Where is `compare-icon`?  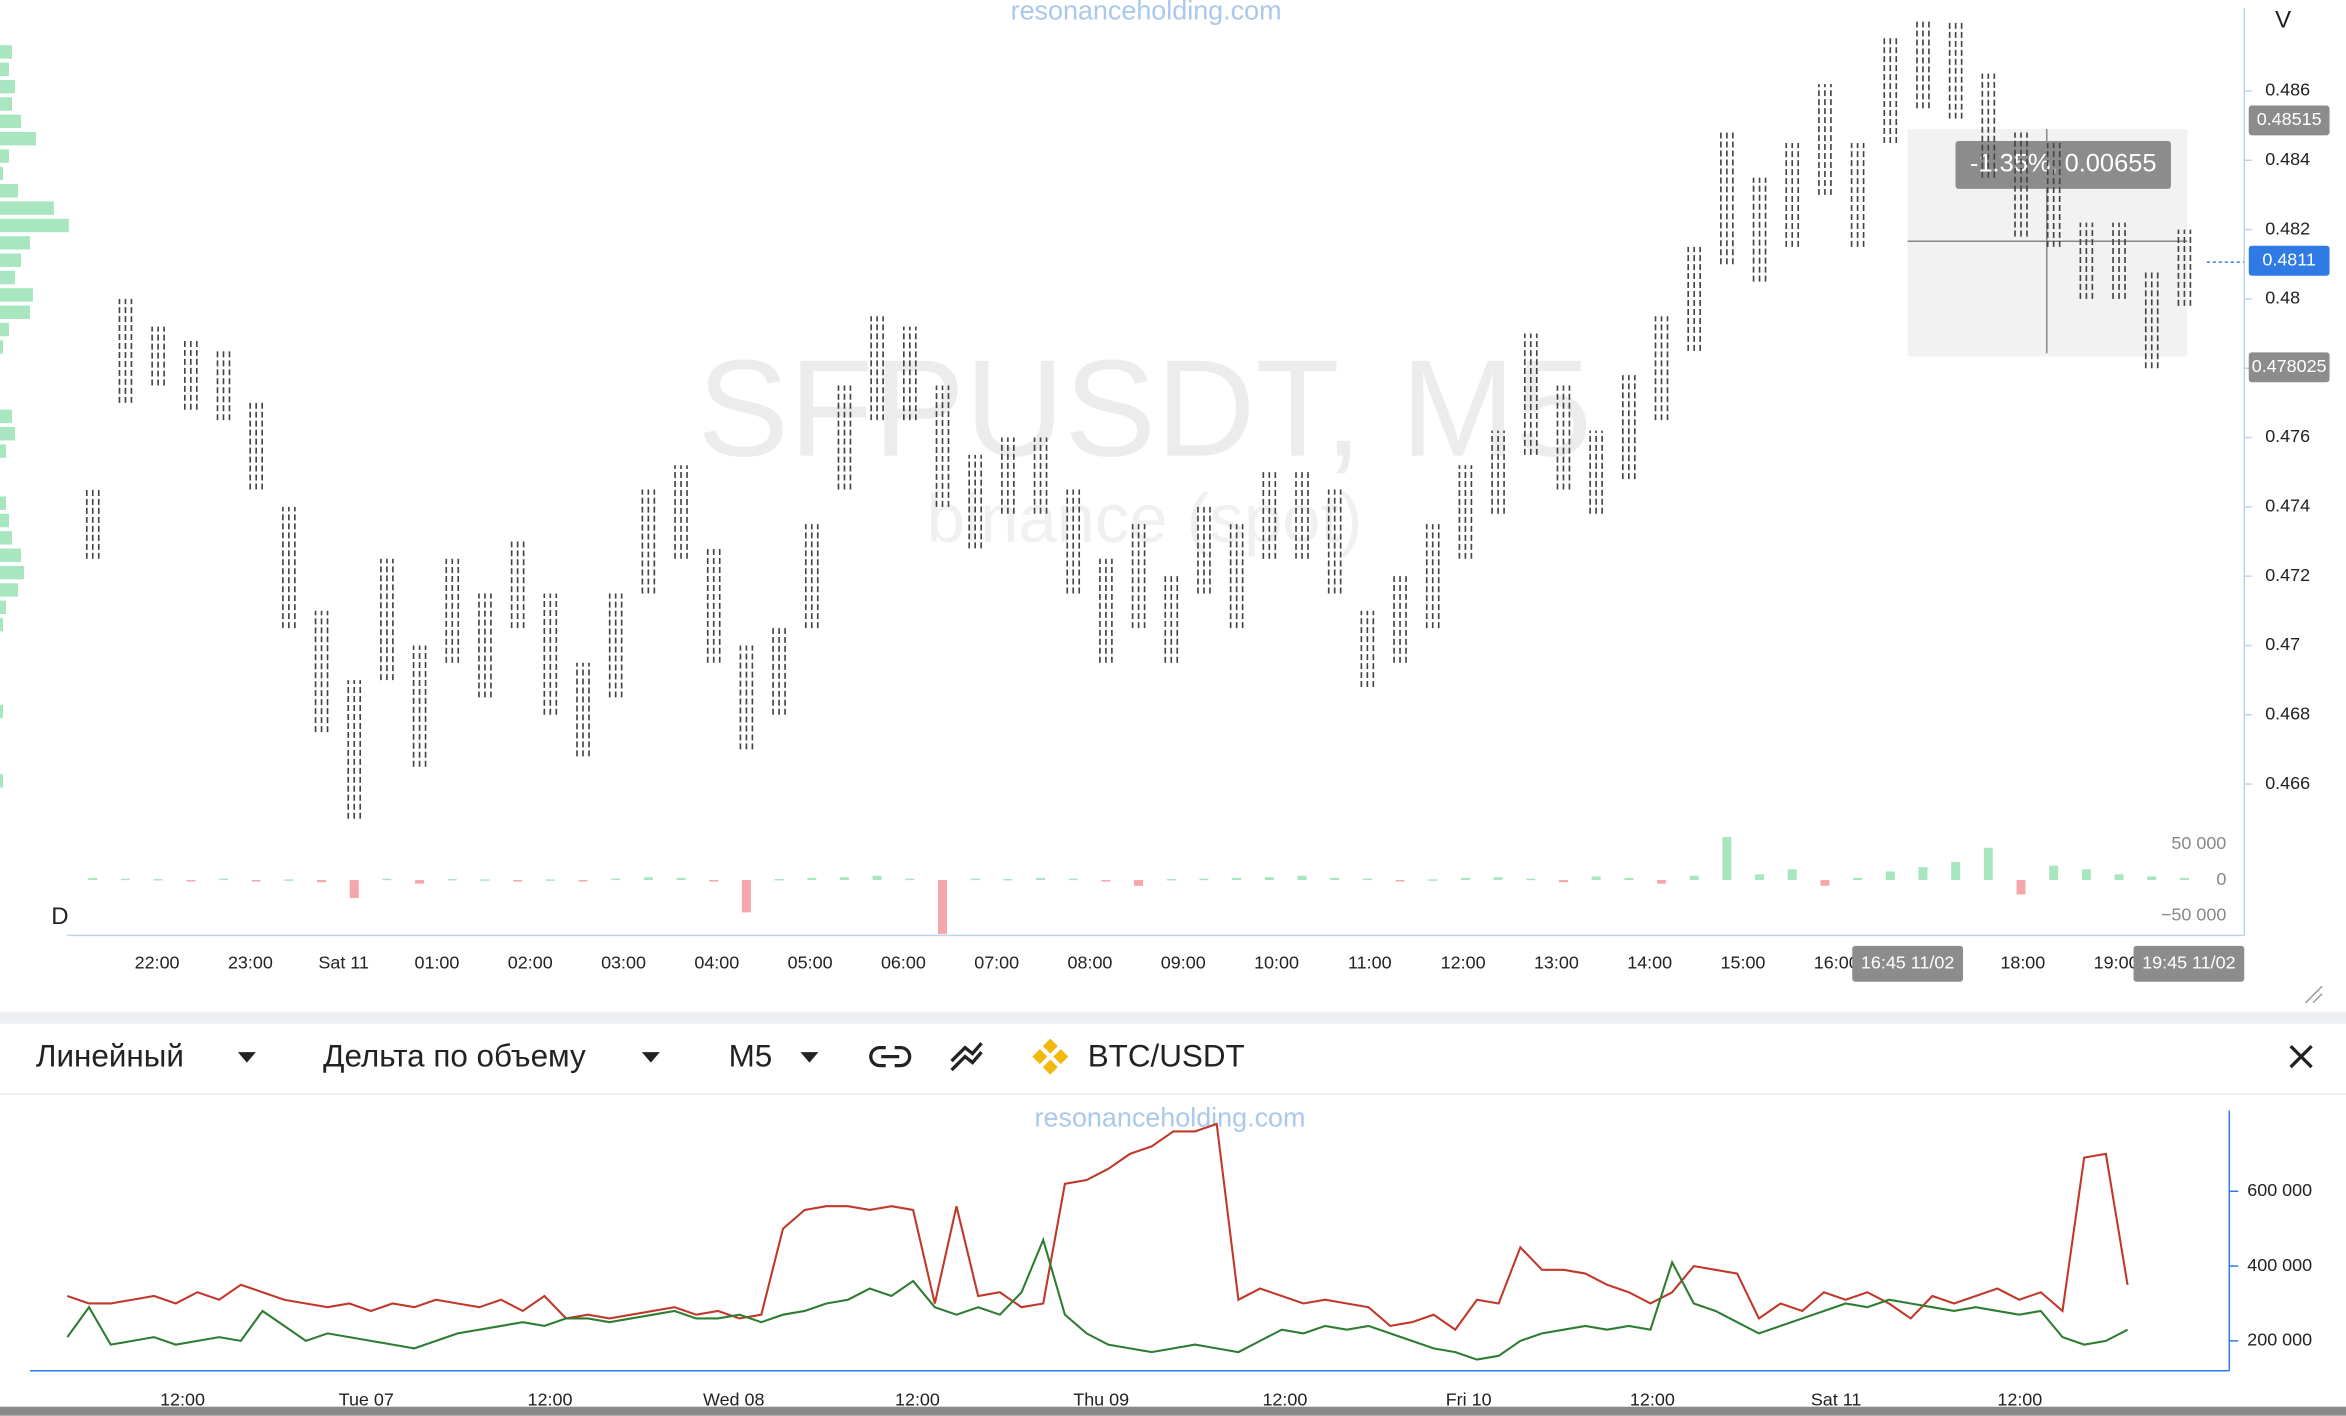 compare-icon is located at coordinates (966, 1057).